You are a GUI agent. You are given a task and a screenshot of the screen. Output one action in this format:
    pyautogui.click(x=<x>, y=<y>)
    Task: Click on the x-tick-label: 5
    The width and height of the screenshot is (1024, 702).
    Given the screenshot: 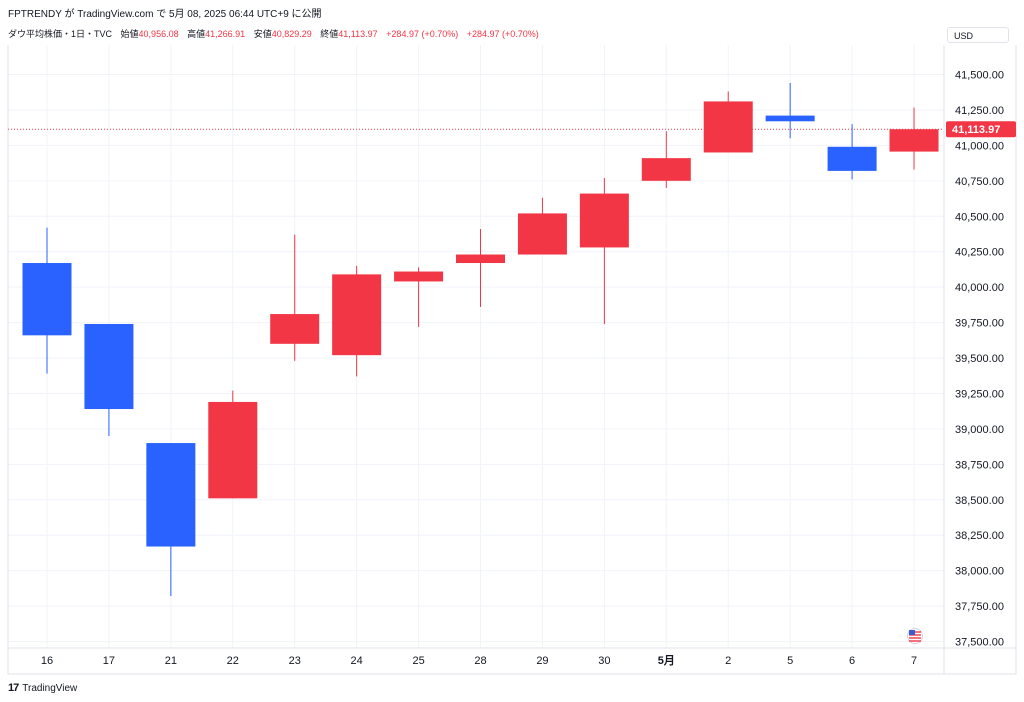 What is the action you would take?
    pyautogui.click(x=790, y=661)
    